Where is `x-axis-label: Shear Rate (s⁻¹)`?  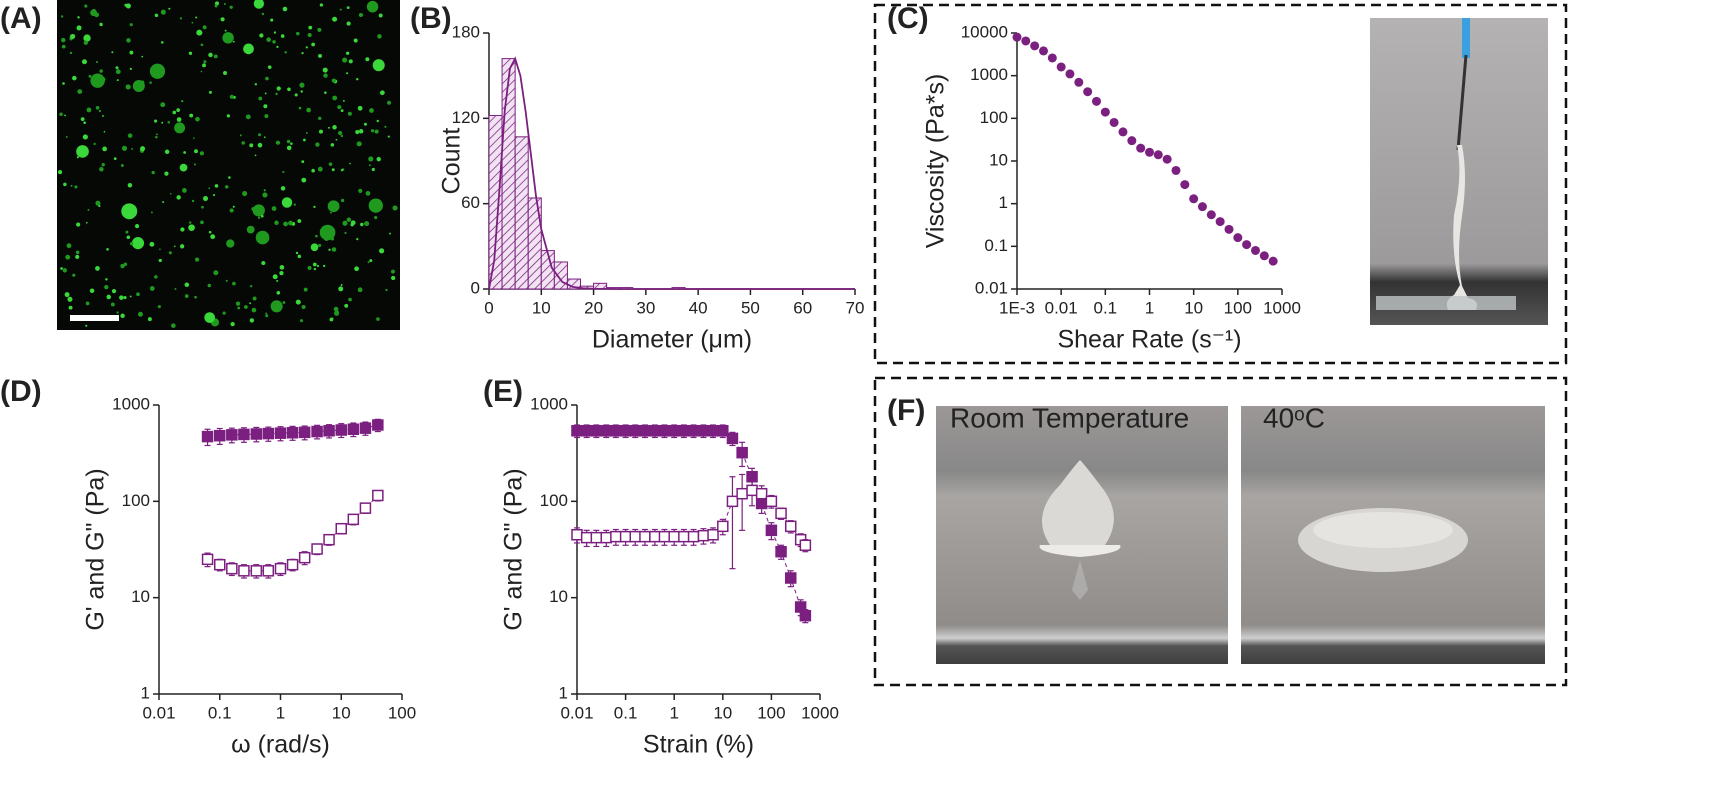 x-axis-label: Shear Rate (s⁻¹) is located at coordinates (1149, 340).